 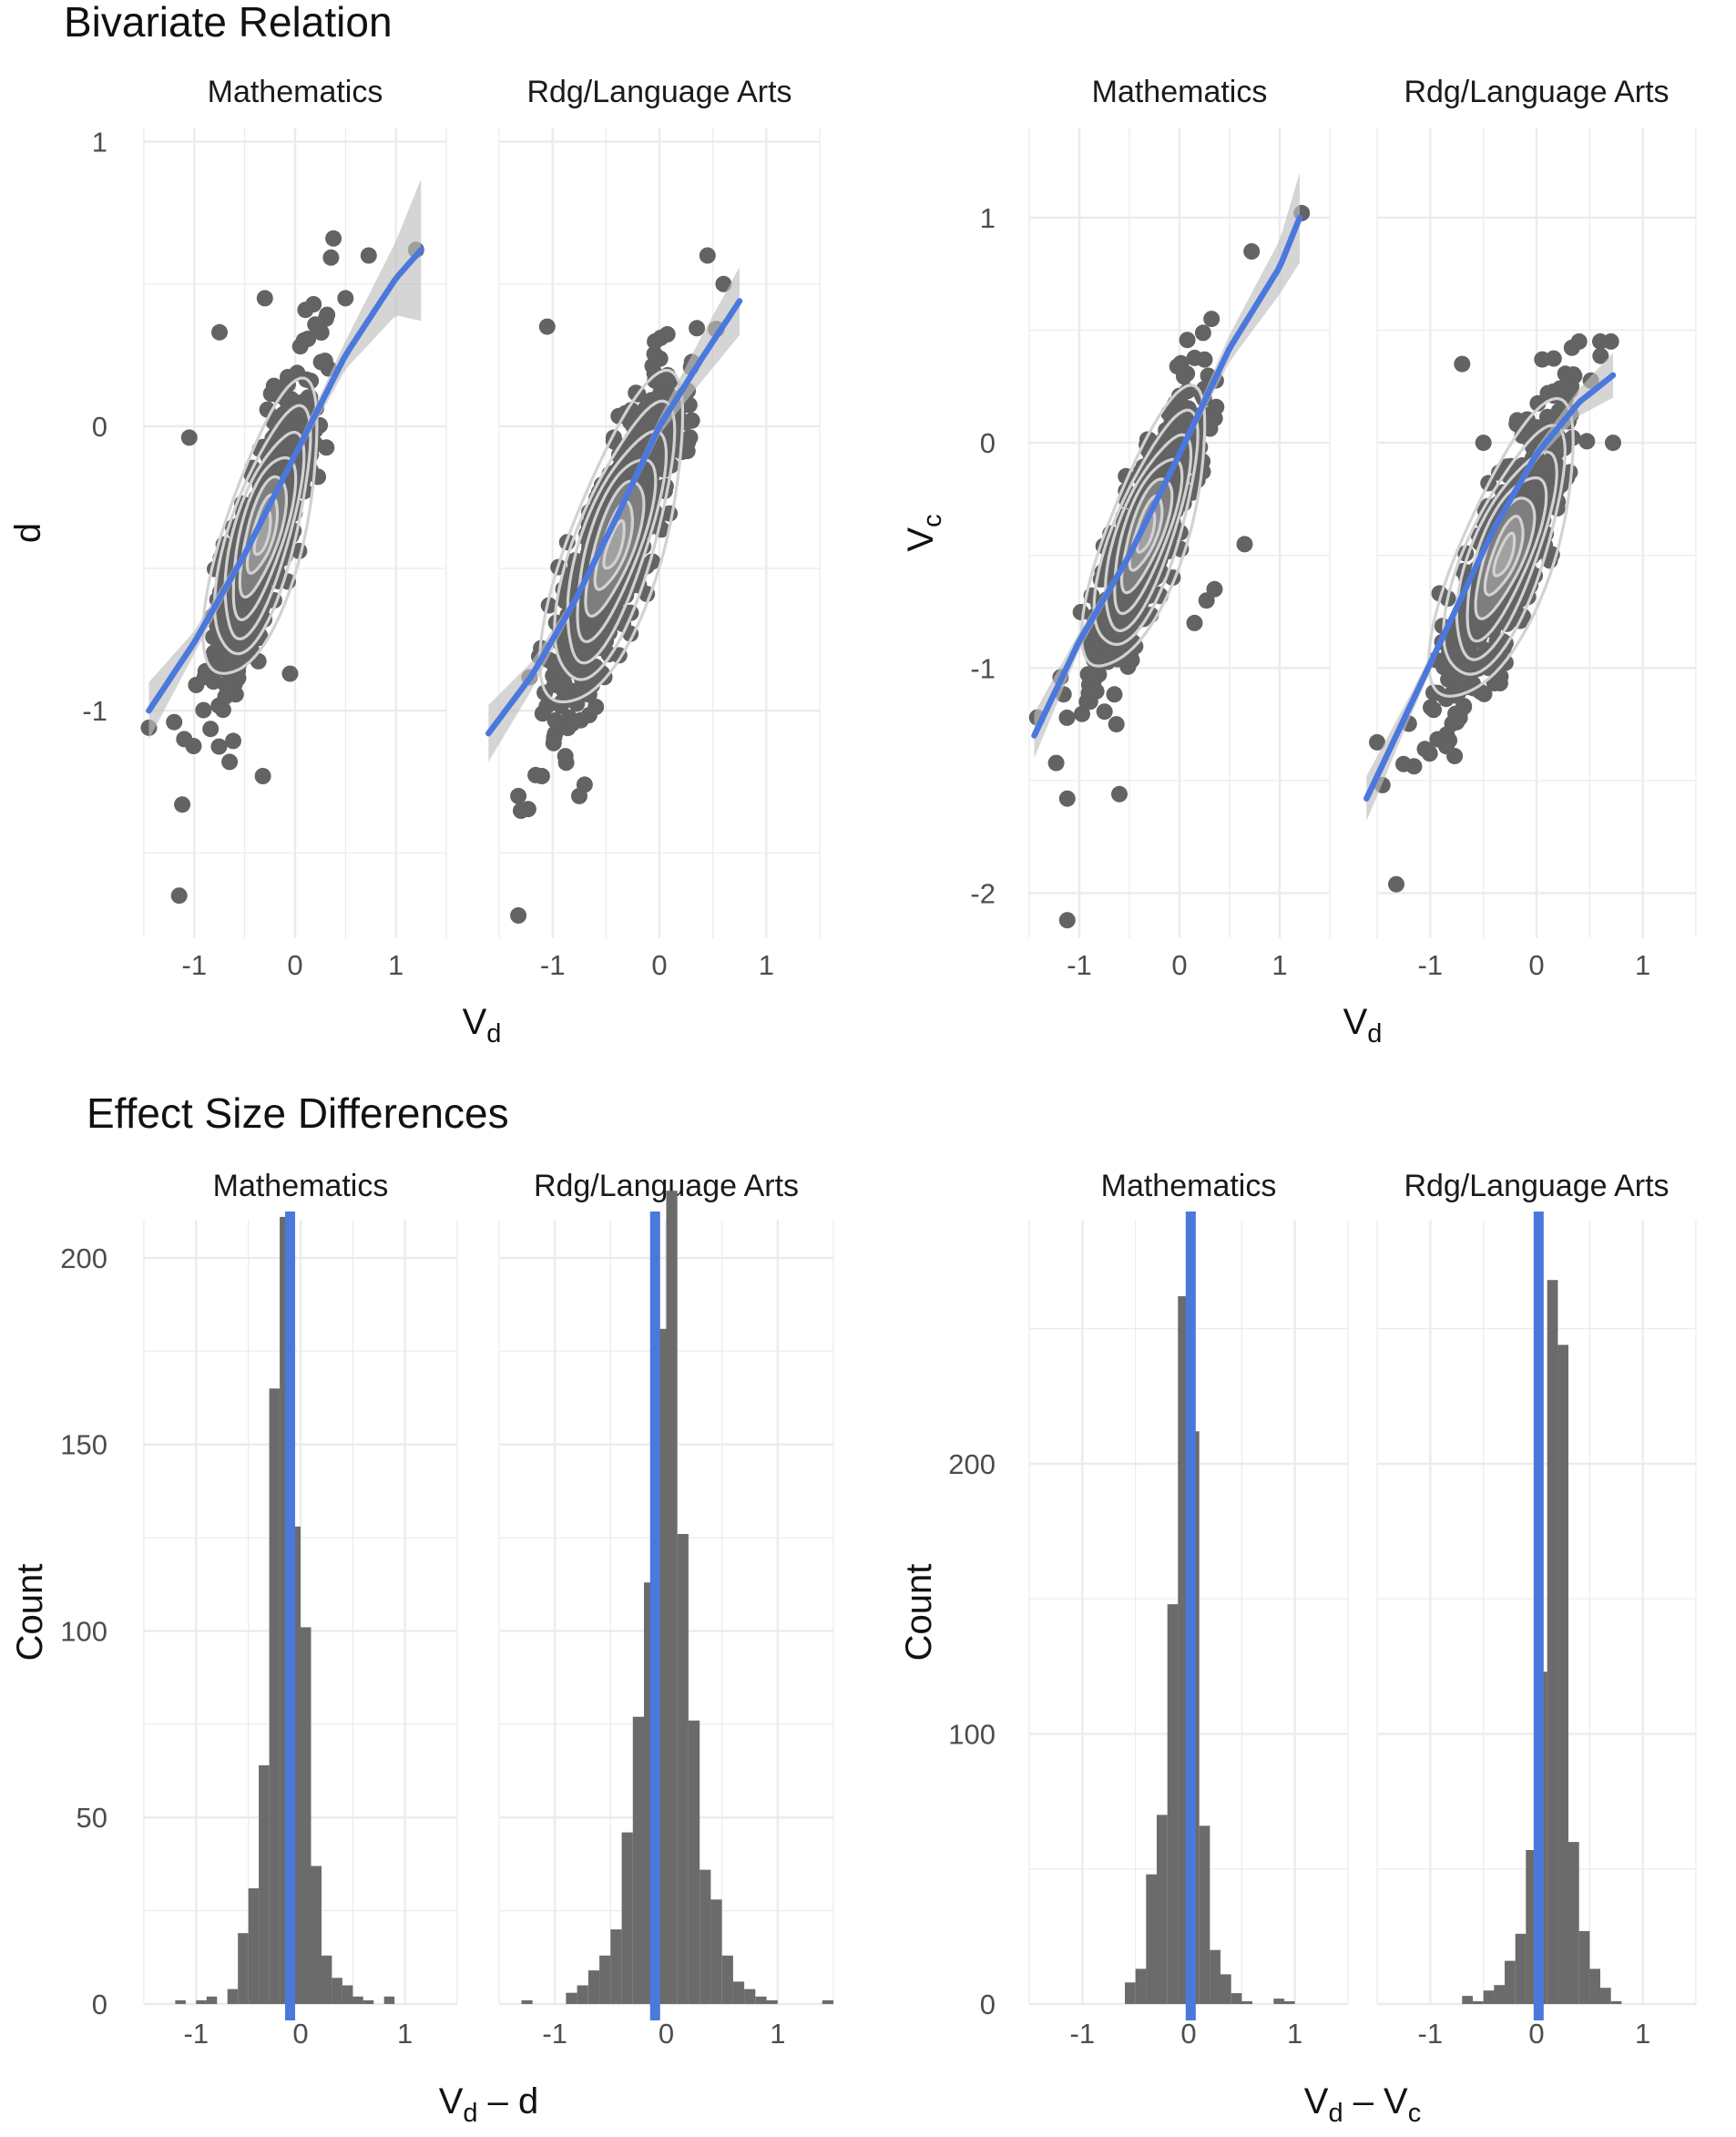 What do you see at coordinates (983, 668) in the screenshot?
I see `y-tick-label: -1` at bounding box center [983, 668].